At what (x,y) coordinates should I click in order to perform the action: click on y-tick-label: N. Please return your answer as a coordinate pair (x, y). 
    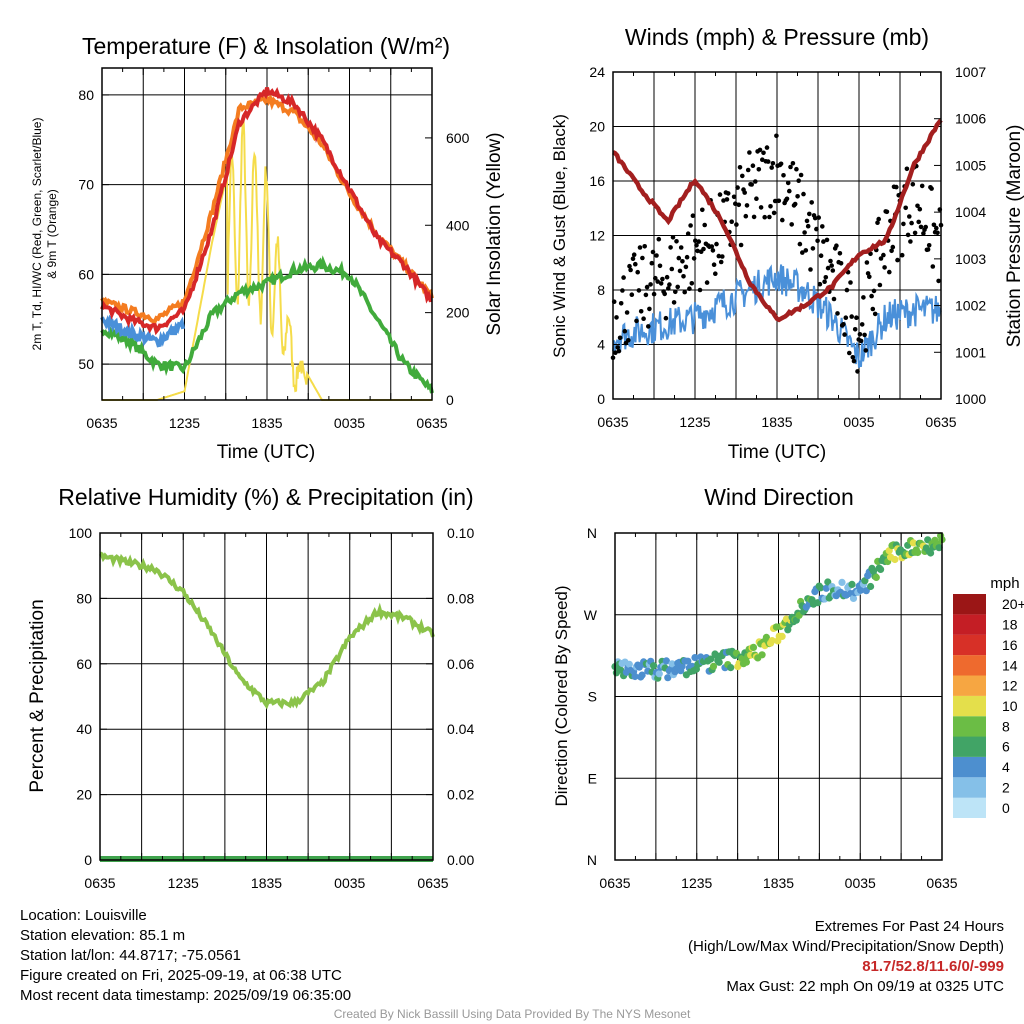
    Looking at the image, I should click on (592, 860).